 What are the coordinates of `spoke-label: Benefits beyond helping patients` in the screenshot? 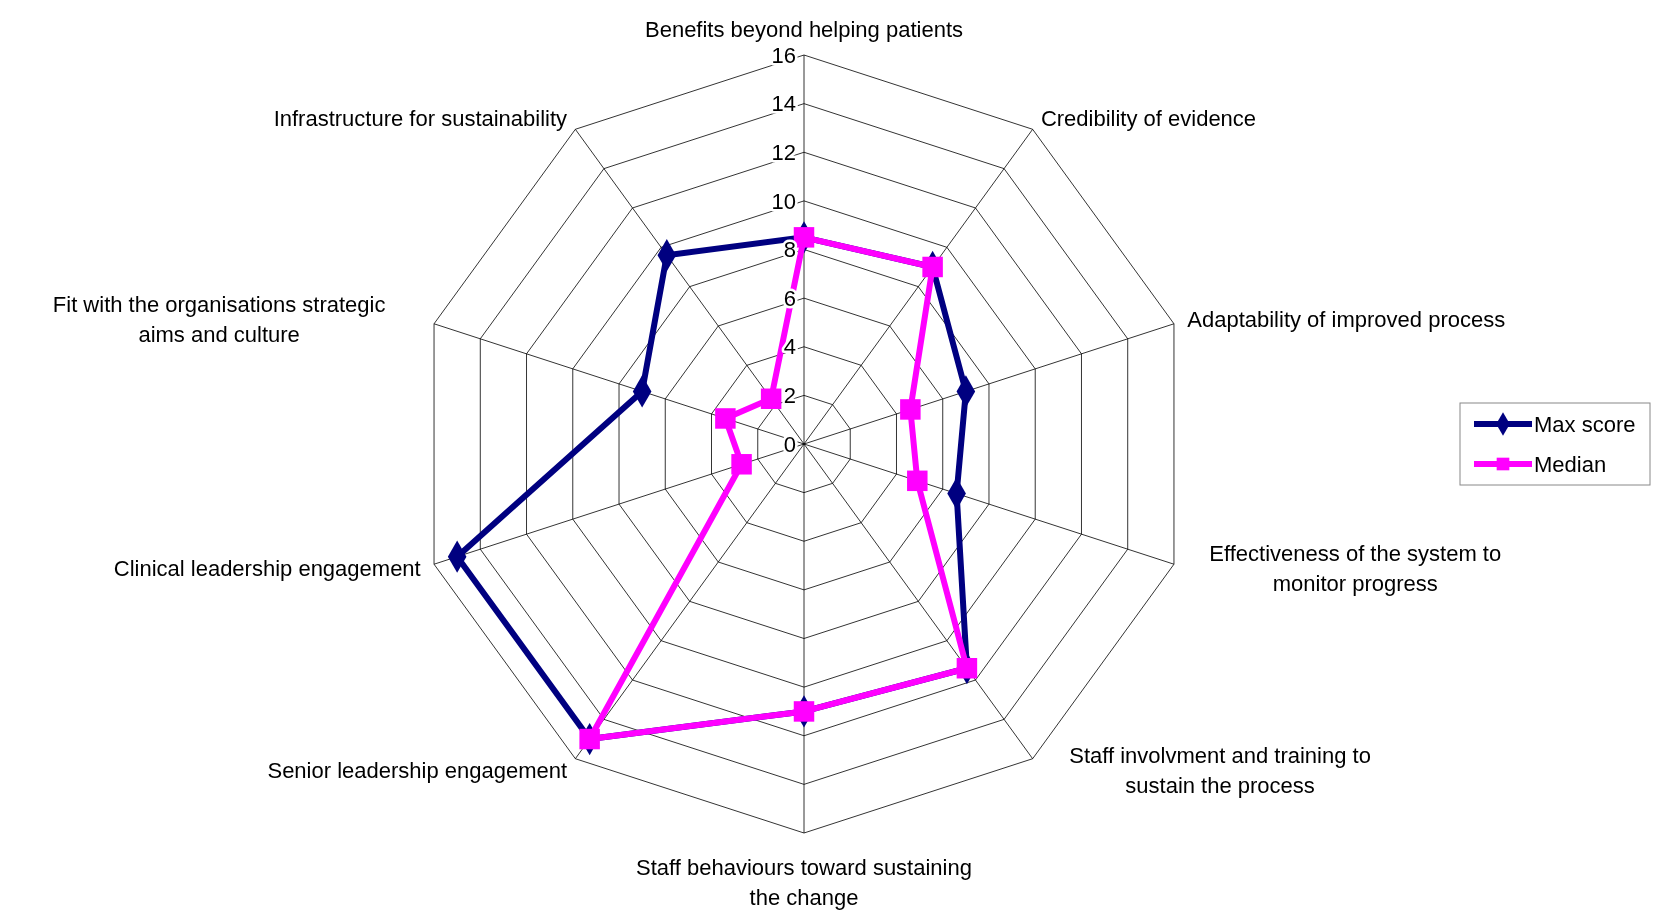 It's located at (804, 29).